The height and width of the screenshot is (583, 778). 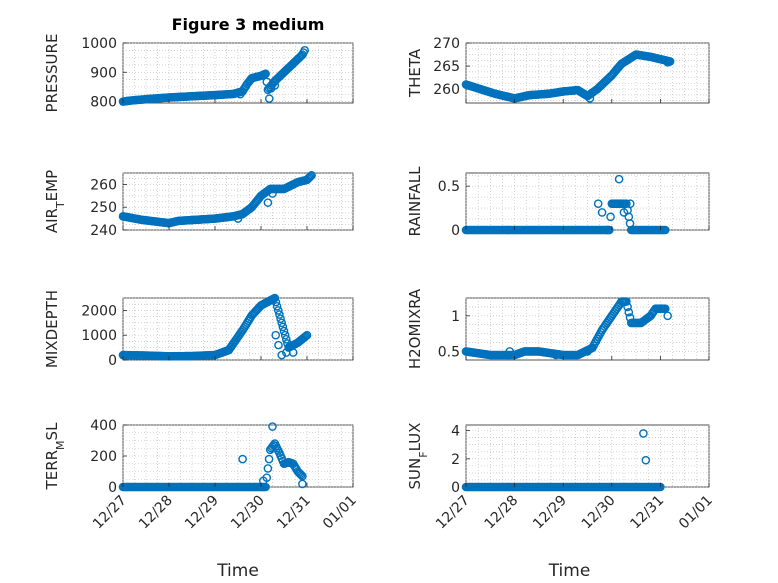 What do you see at coordinates (103, 103) in the screenshot?
I see `y-tick-label: 800` at bounding box center [103, 103].